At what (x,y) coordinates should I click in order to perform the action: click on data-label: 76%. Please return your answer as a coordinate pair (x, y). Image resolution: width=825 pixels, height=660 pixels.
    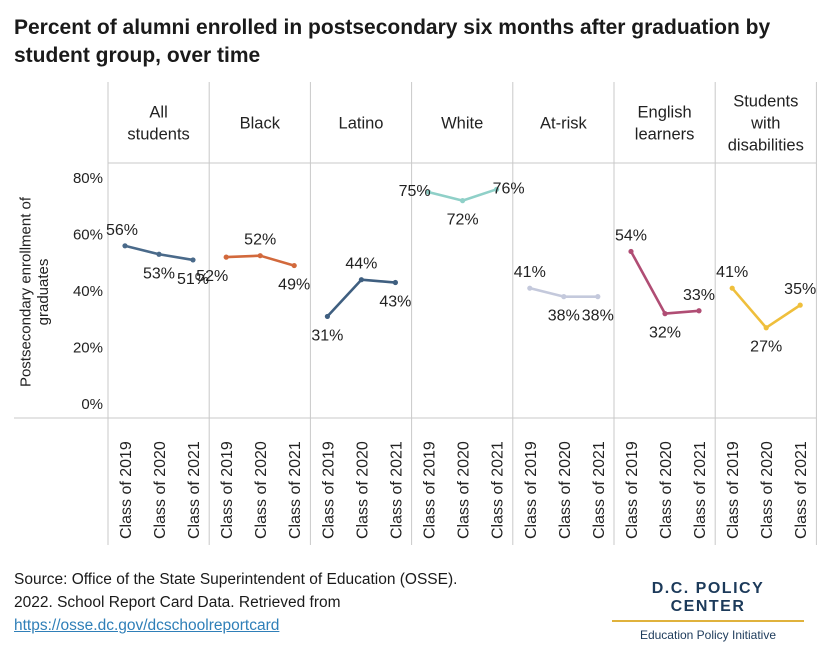
    Looking at the image, I should click on (509, 188).